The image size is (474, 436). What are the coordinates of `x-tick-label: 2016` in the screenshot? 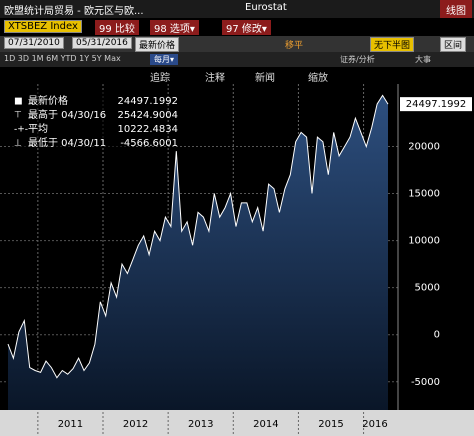 It's located at (374, 424).